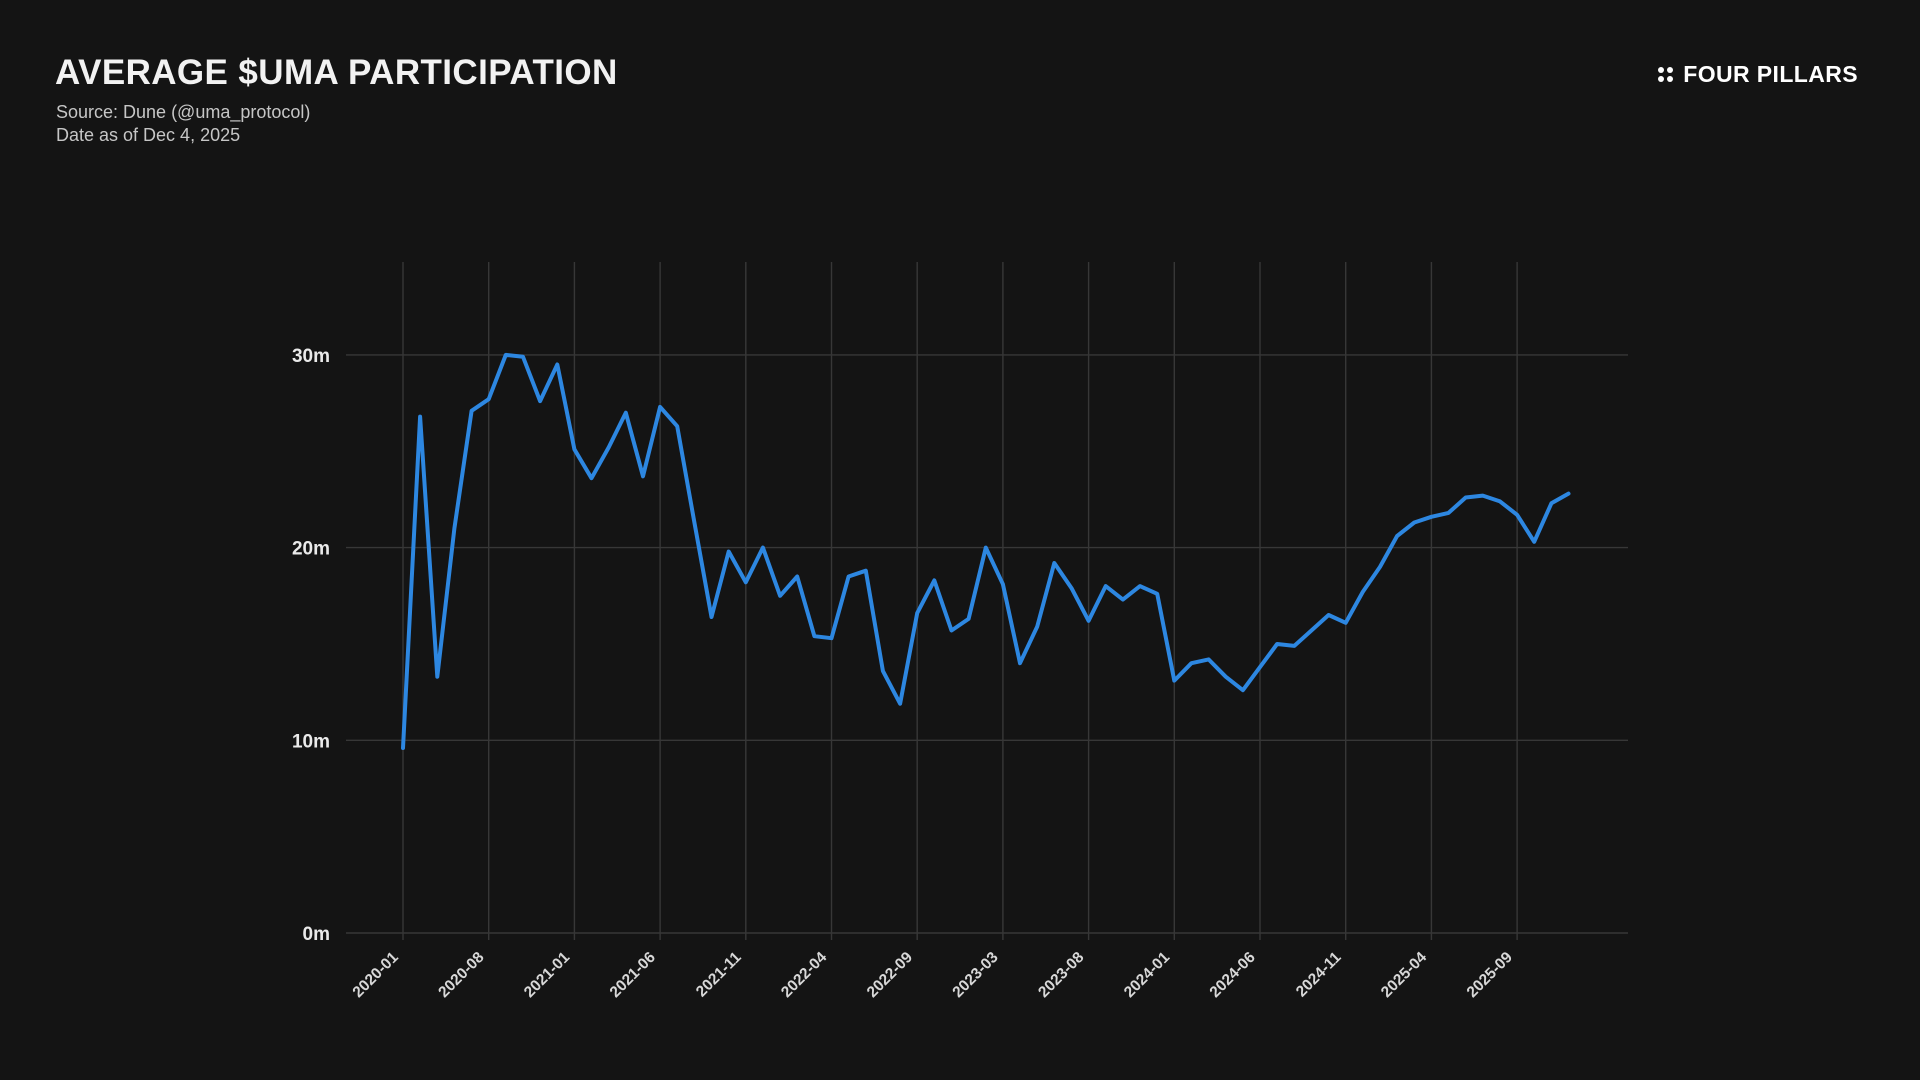  What do you see at coordinates (547, 975) in the screenshot?
I see `x-tick-label: 2021-01` at bounding box center [547, 975].